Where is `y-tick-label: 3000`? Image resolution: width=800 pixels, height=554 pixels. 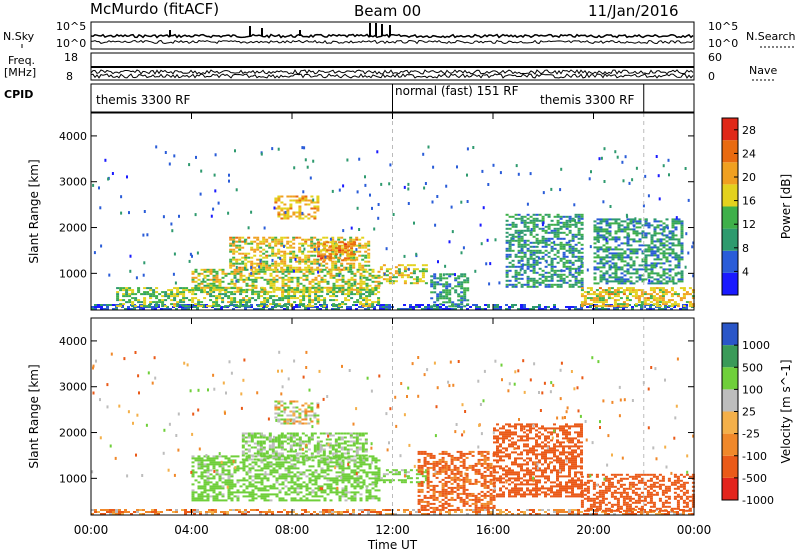 y-tick-label: 3000 is located at coordinates (73, 182).